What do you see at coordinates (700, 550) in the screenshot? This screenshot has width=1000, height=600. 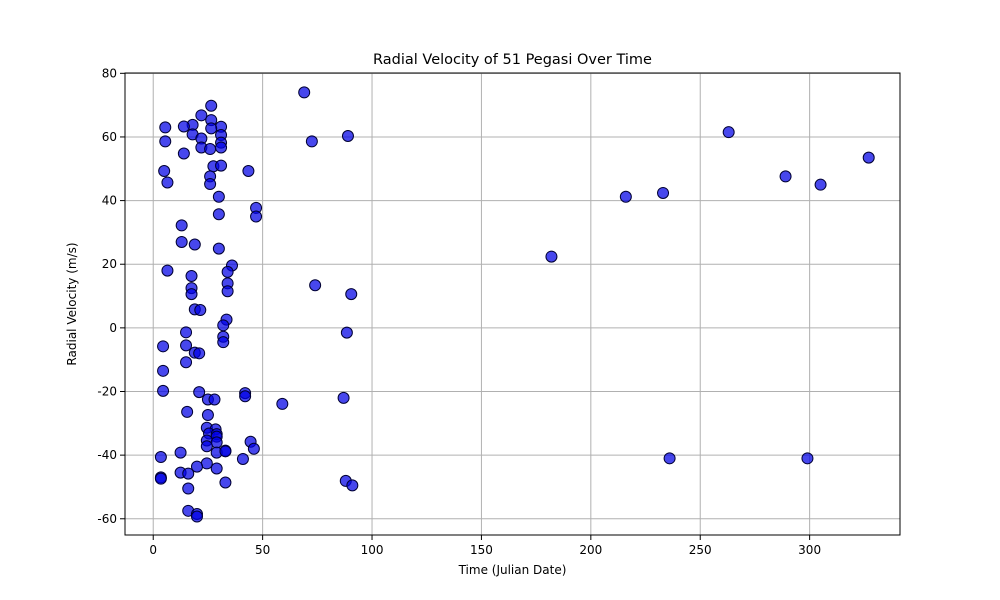 I see `x-tick-label: 250` at bounding box center [700, 550].